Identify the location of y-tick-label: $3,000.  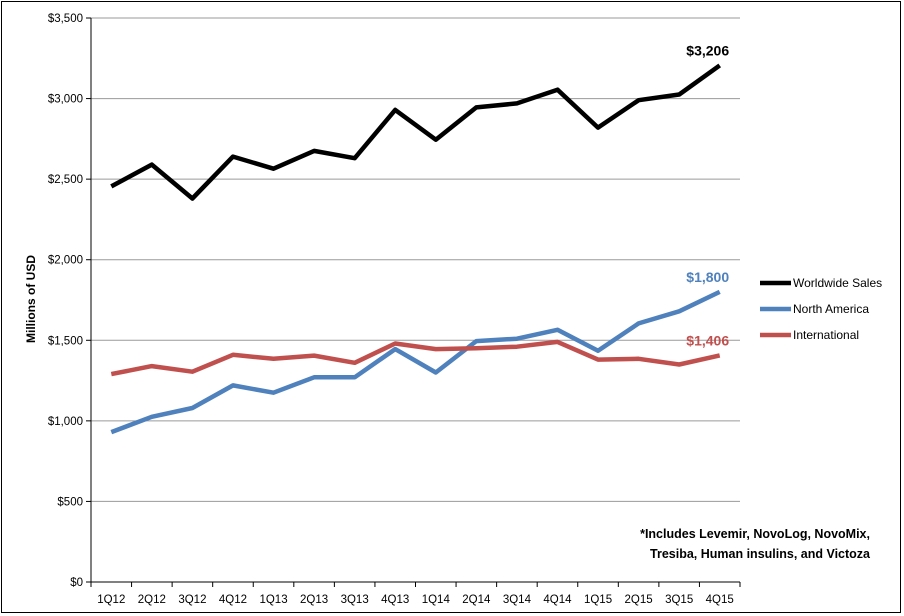
(65, 100).